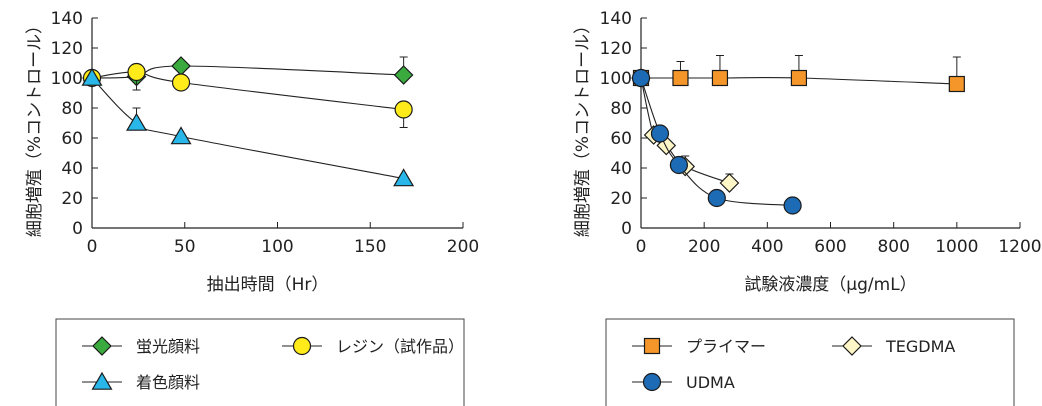 This screenshot has height=406, width=1042. What do you see at coordinates (1019, 247) in the screenshot?
I see `x-tick-label: 1200` at bounding box center [1019, 247].